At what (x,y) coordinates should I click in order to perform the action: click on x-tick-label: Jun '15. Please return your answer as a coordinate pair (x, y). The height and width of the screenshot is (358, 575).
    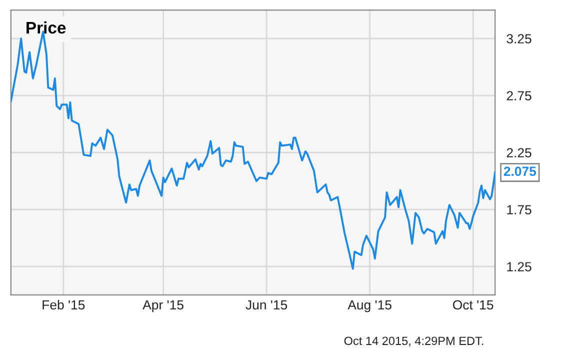
    Looking at the image, I should click on (267, 305).